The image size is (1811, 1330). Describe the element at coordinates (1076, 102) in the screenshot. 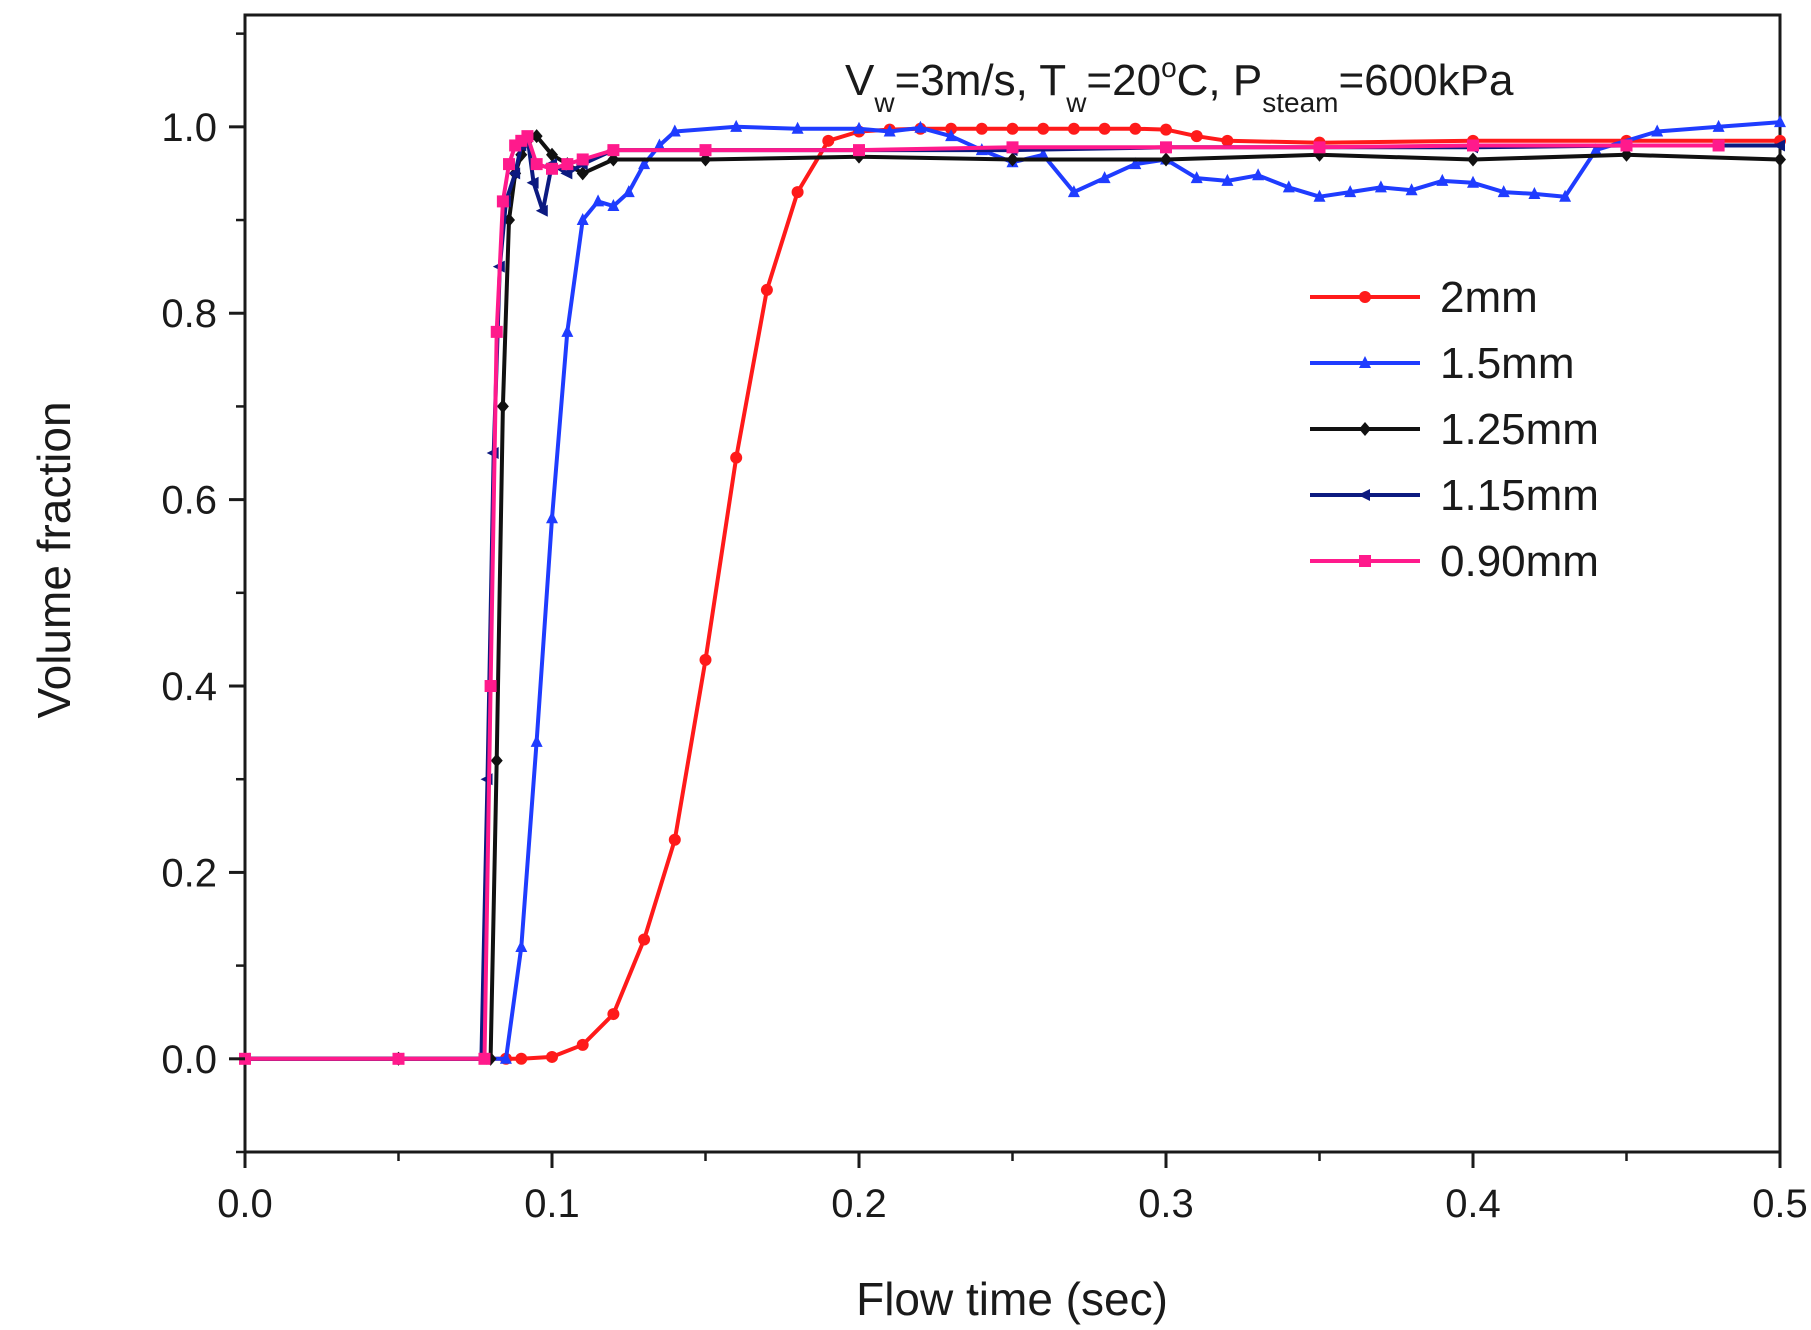

I see `annotation-temperature-sub: w` at that location.